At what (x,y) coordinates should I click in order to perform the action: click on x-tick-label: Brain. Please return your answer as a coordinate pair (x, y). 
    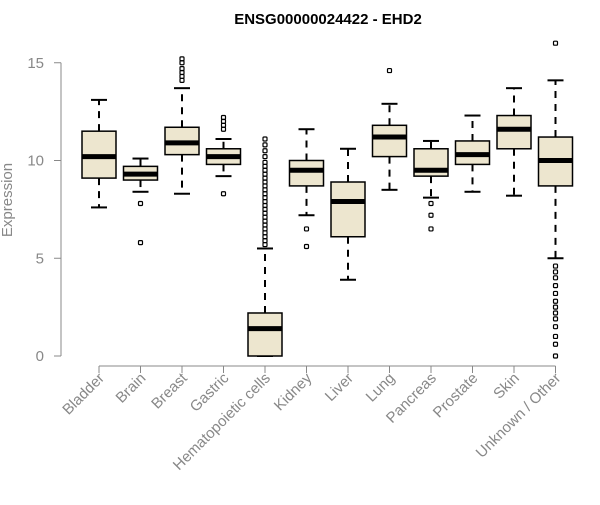
    Looking at the image, I should click on (131, 388).